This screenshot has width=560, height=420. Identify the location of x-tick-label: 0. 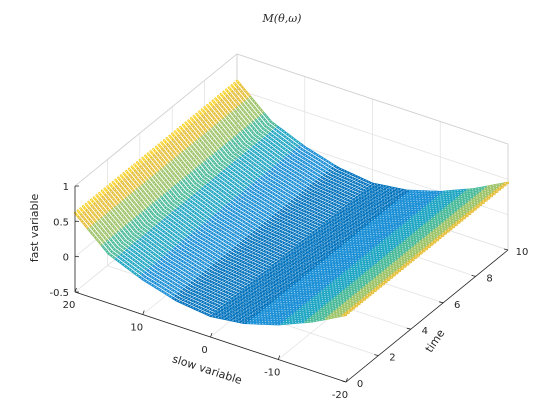
(204, 350).